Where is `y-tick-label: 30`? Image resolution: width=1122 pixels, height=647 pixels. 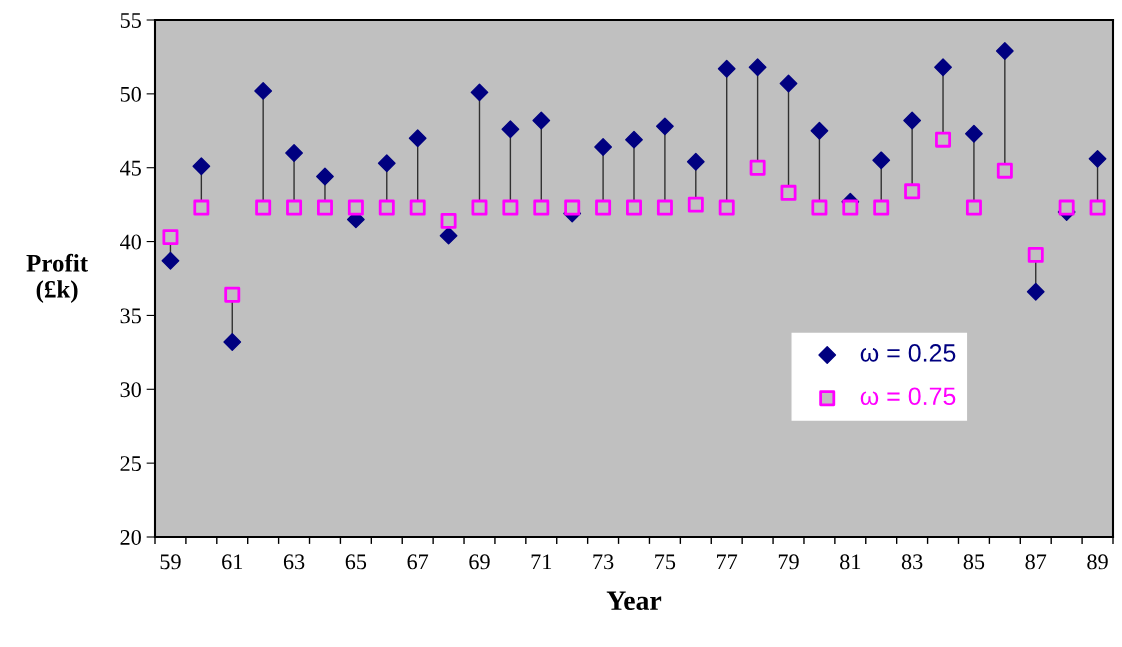 y-tick-label: 30 is located at coordinates (130, 390).